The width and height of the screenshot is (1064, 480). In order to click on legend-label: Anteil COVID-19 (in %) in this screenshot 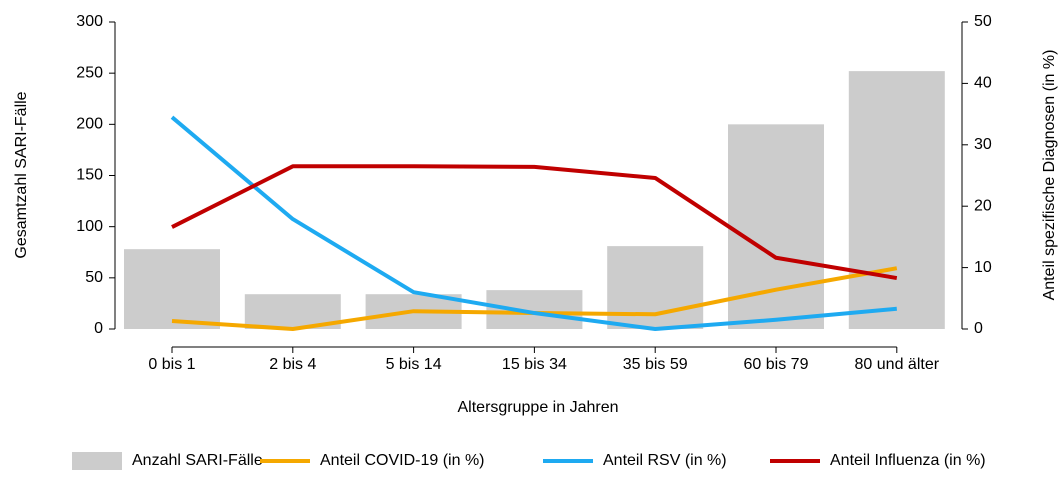, I will do `click(402, 460)`.